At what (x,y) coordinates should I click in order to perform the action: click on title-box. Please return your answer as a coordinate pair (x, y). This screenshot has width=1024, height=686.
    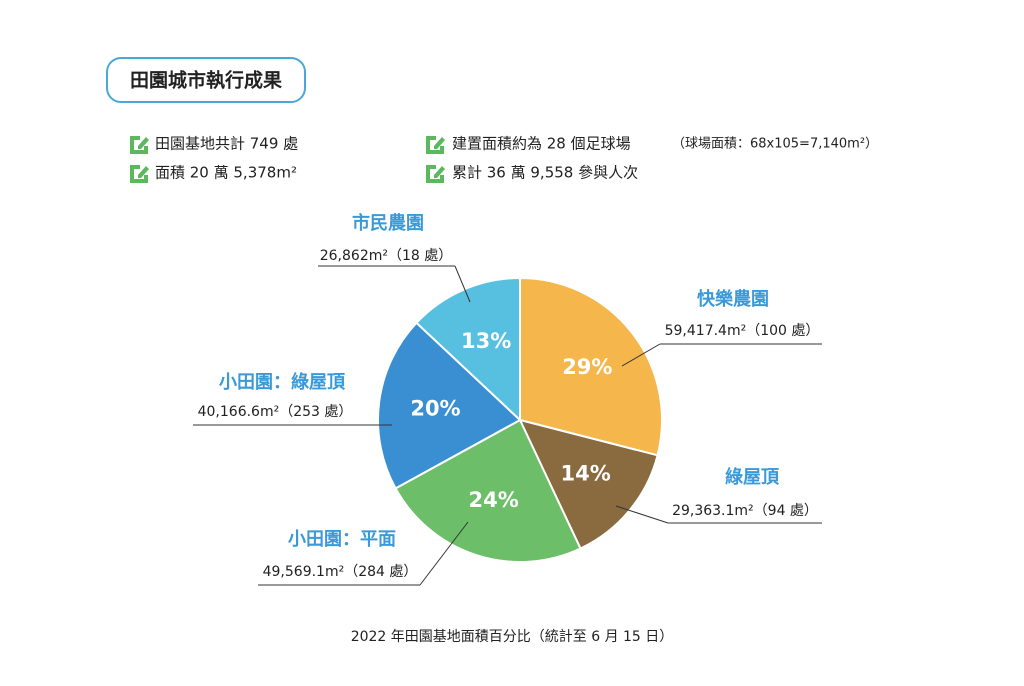
    Looking at the image, I should click on (206, 80).